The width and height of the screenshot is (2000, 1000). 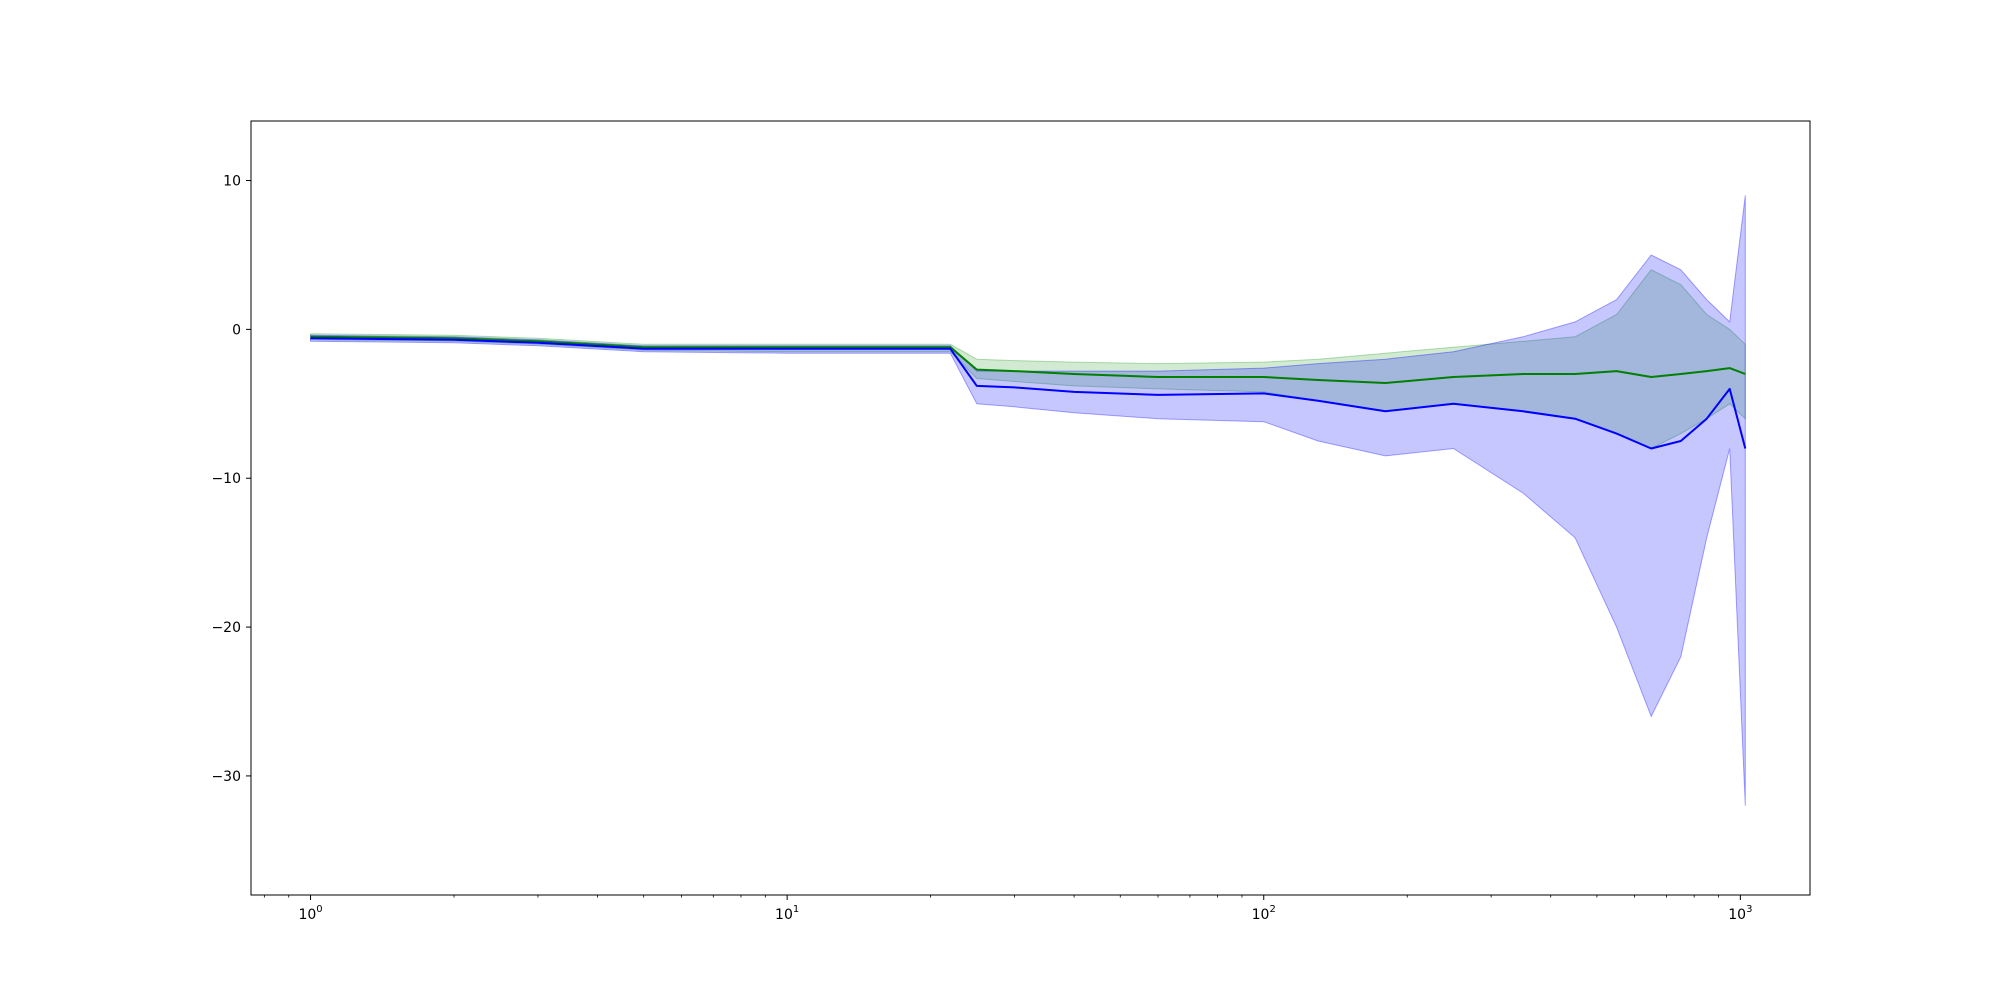 I want to click on y-tick-label: 10, so click(x=232, y=182).